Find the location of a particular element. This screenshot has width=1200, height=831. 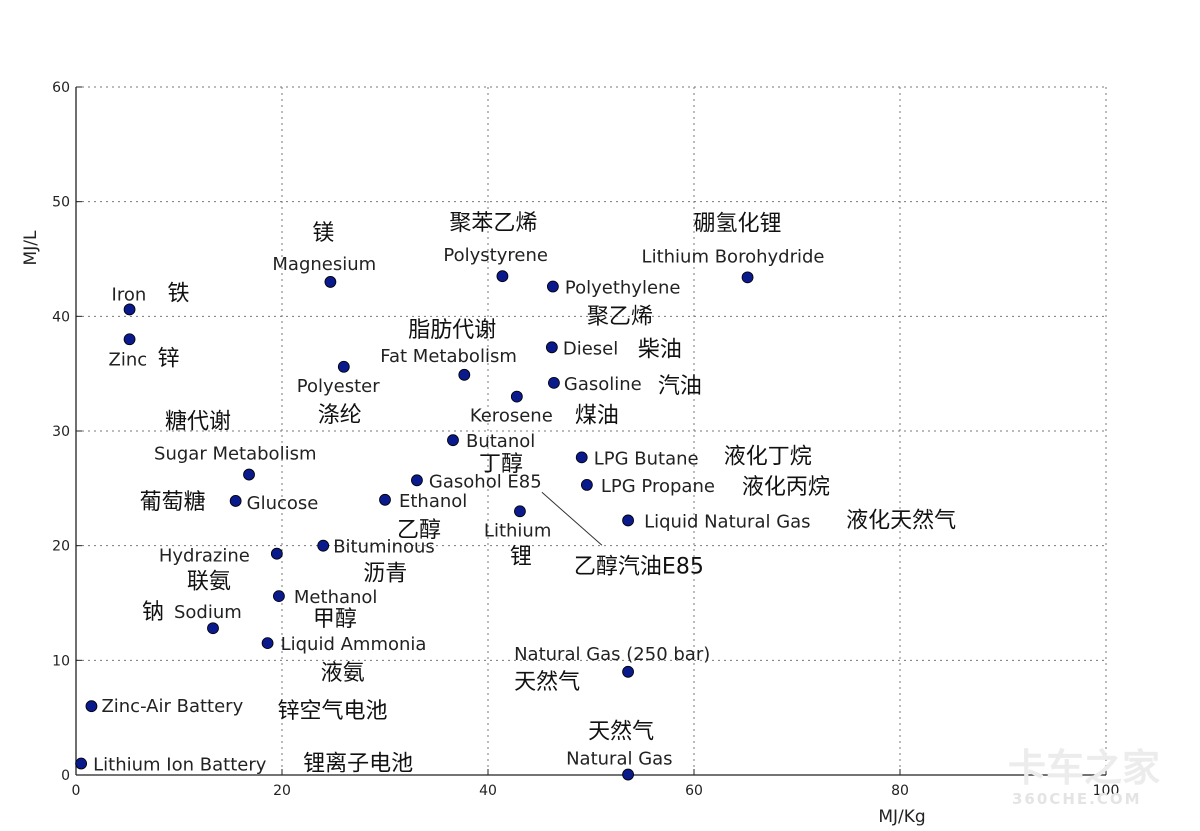

y-tick-label: 40 is located at coordinates (61, 317).